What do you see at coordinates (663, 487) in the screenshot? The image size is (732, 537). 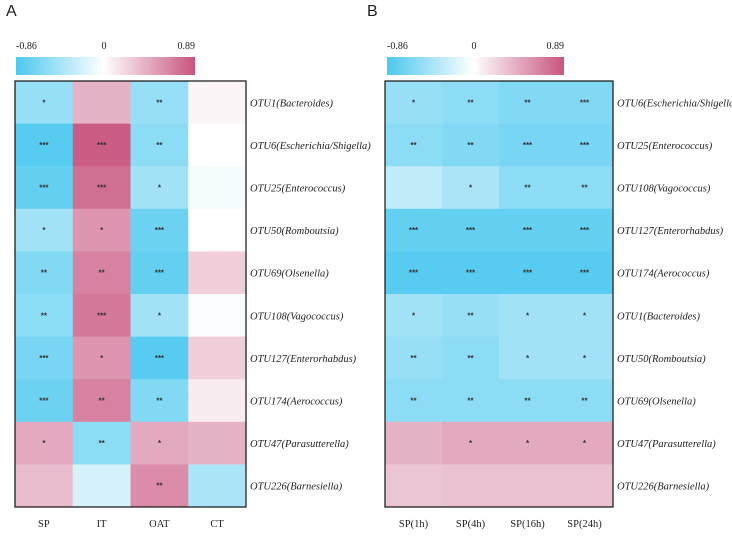 I see `row-label: OTU226(Barnesiella)` at bounding box center [663, 487].